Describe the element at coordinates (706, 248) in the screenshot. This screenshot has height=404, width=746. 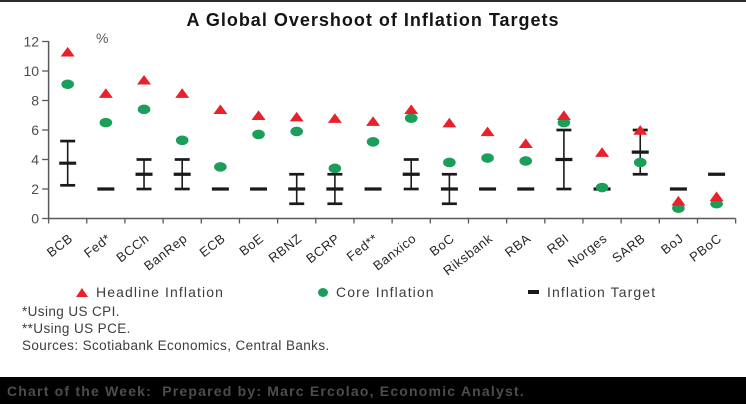
I see `svg-text: PBoC` at that location.